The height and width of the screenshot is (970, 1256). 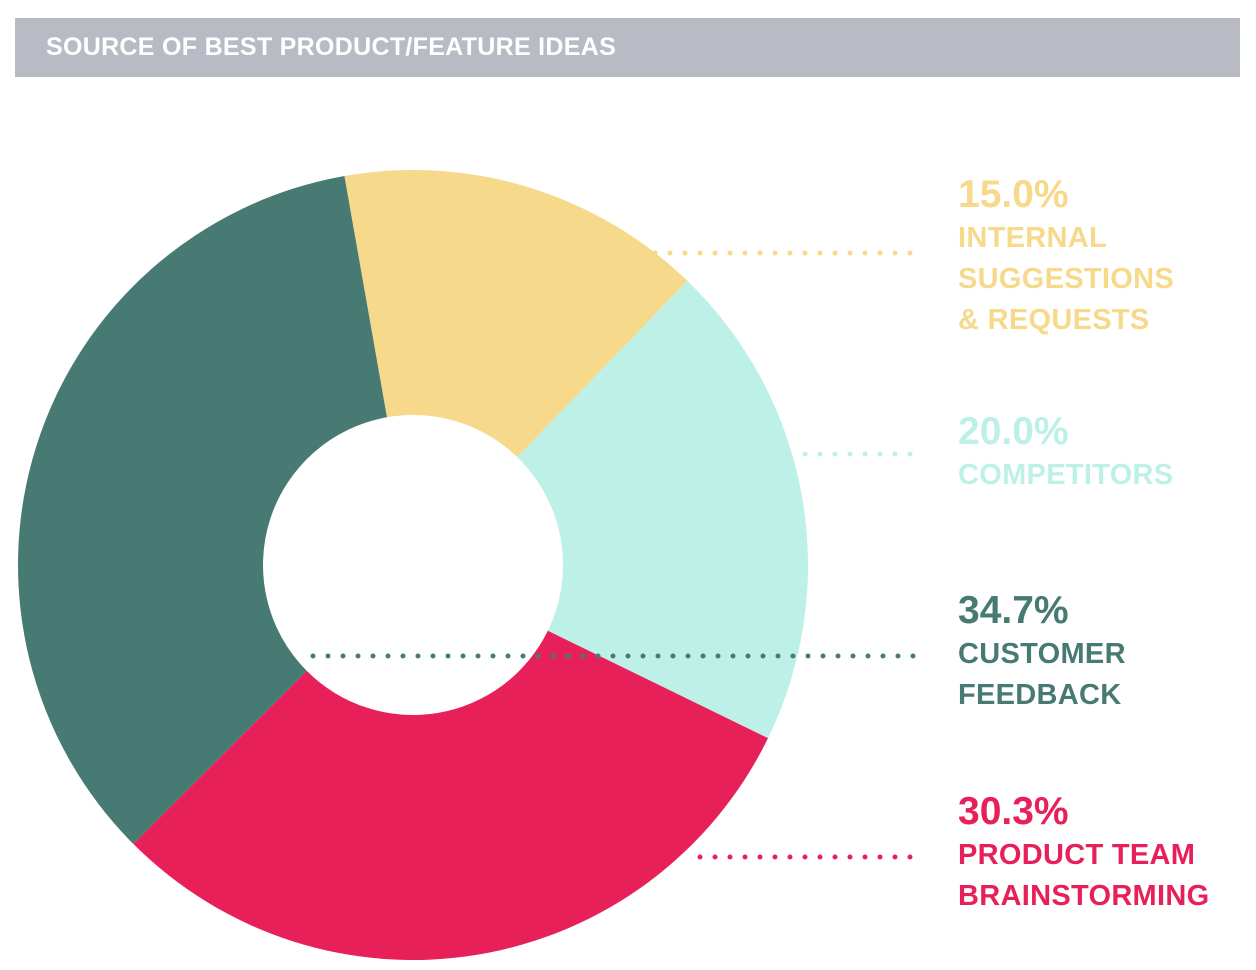 What do you see at coordinates (1013, 431) in the screenshot?
I see `slice-percent-label: 20.0%` at bounding box center [1013, 431].